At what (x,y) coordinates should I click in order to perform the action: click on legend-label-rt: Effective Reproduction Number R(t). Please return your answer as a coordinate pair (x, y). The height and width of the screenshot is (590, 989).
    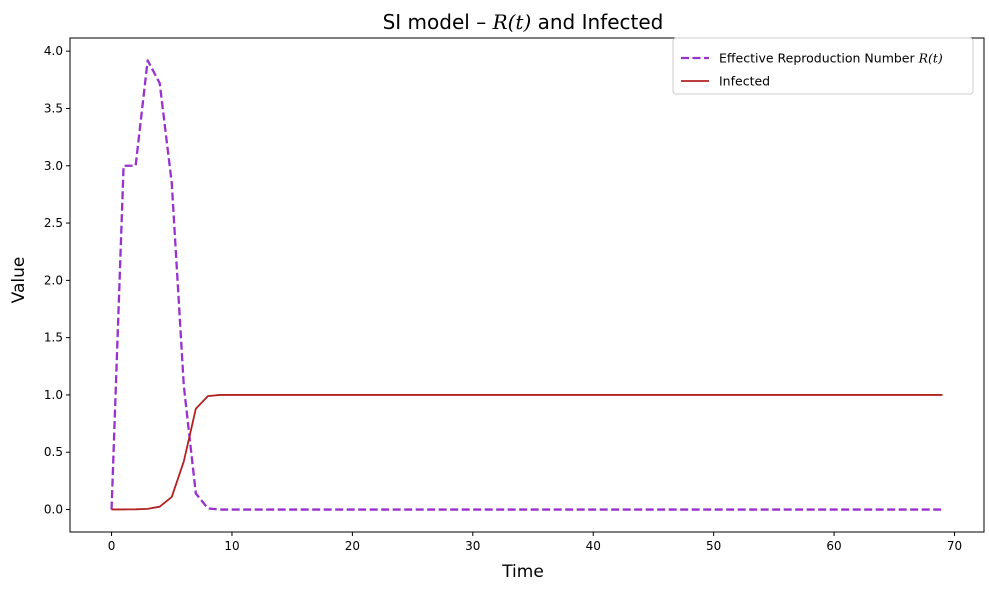
    Looking at the image, I should click on (831, 58).